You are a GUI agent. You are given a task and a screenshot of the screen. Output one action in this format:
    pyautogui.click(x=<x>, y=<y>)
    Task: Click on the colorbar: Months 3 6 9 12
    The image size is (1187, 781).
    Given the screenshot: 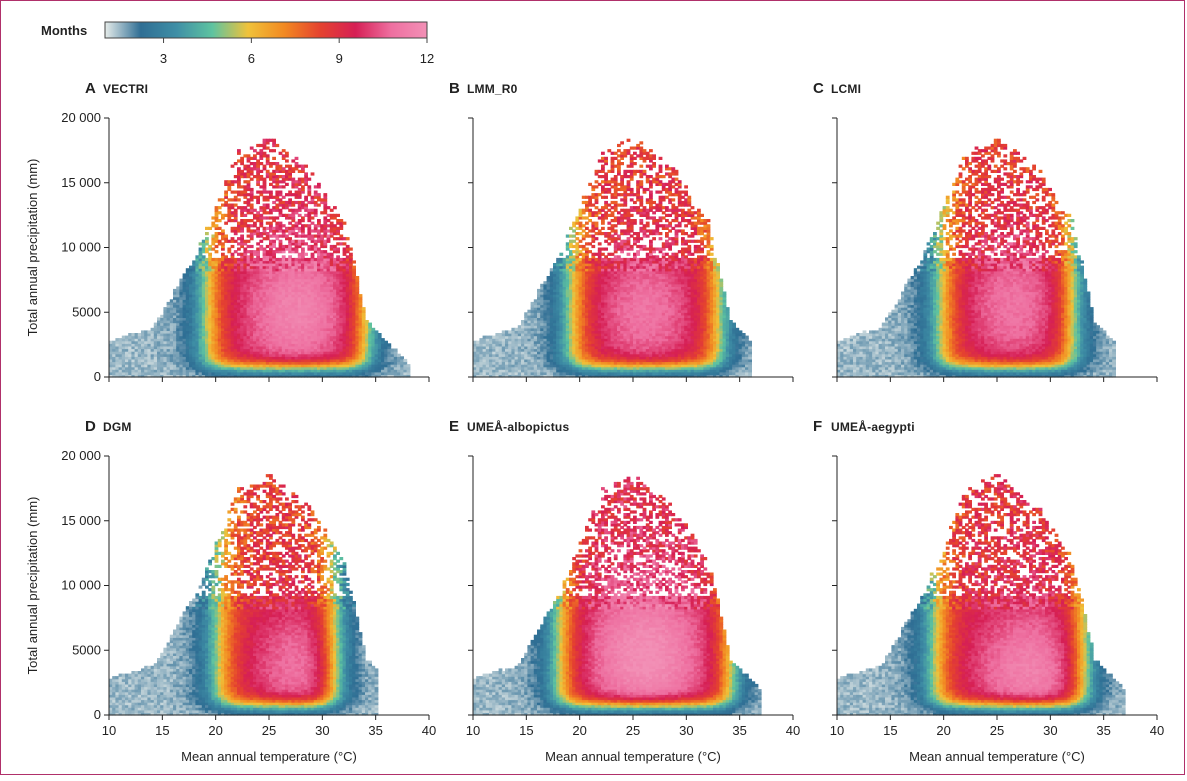 What is the action you would take?
    pyautogui.click(x=237, y=44)
    